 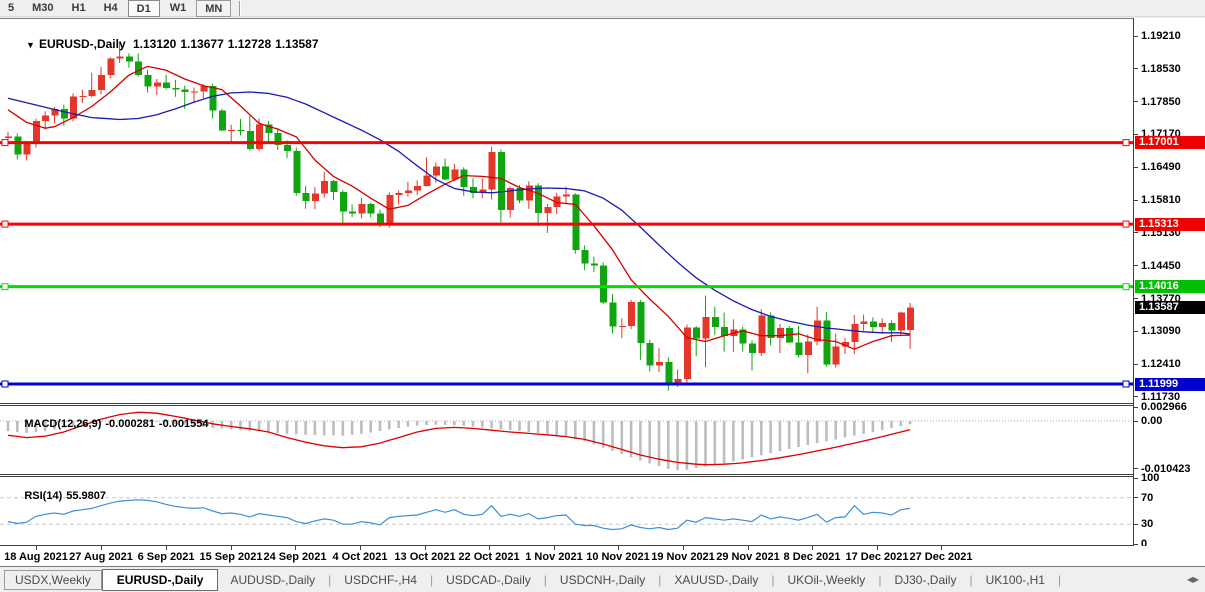 I want to click on rsi-axis-label: 30, so click(x=1147, y=524).